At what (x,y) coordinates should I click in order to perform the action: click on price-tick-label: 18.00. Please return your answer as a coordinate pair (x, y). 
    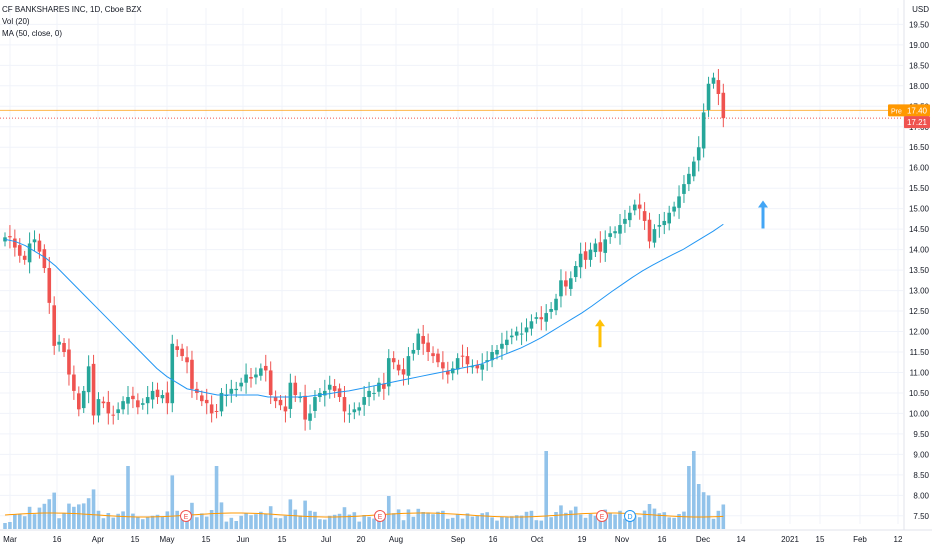
    Looking at the image, I should click on (919, 86).